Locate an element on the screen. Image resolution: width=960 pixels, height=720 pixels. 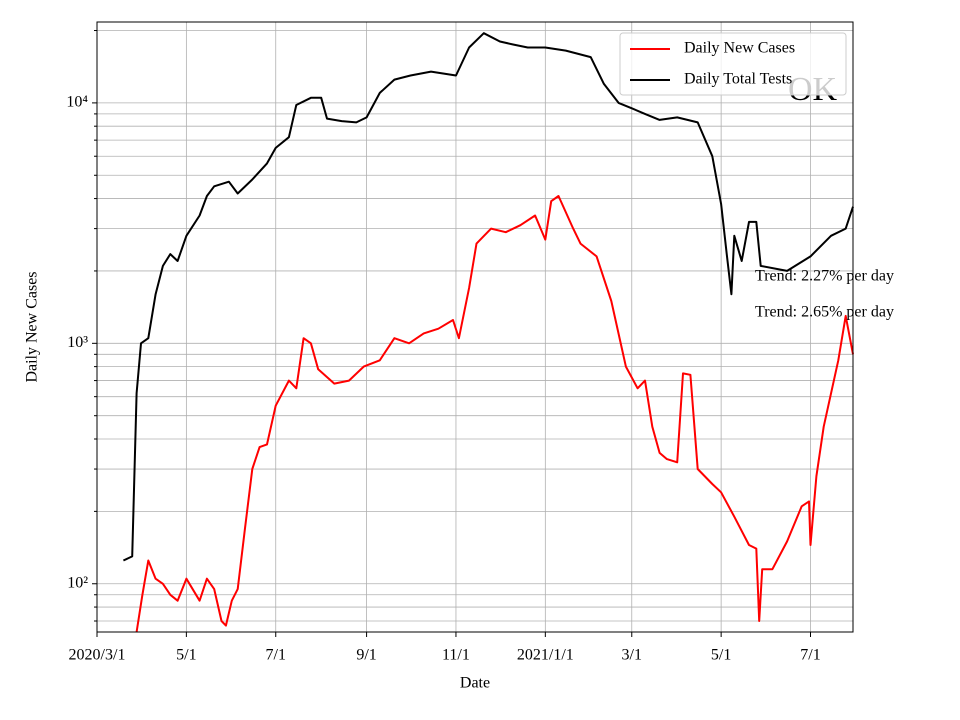
x-tick-label: 9/1 is located at coordinates (366, 655).